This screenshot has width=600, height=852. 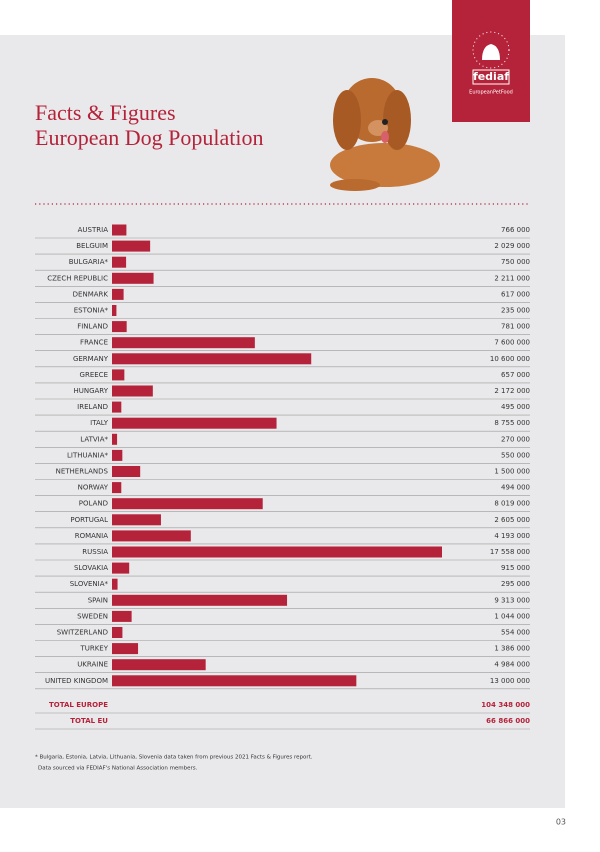 I want to click on country-label: FRANCE, so click(x=94, y=343).